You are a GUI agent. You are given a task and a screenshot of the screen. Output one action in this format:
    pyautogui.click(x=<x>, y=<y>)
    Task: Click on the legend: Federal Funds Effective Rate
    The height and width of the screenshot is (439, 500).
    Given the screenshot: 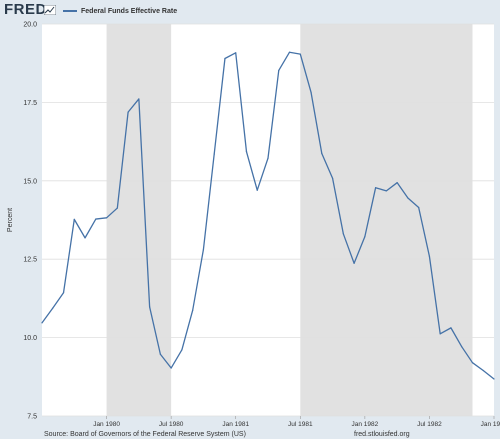 What is the action you would take?
    pyautogui.click(x=120, y=11)
    